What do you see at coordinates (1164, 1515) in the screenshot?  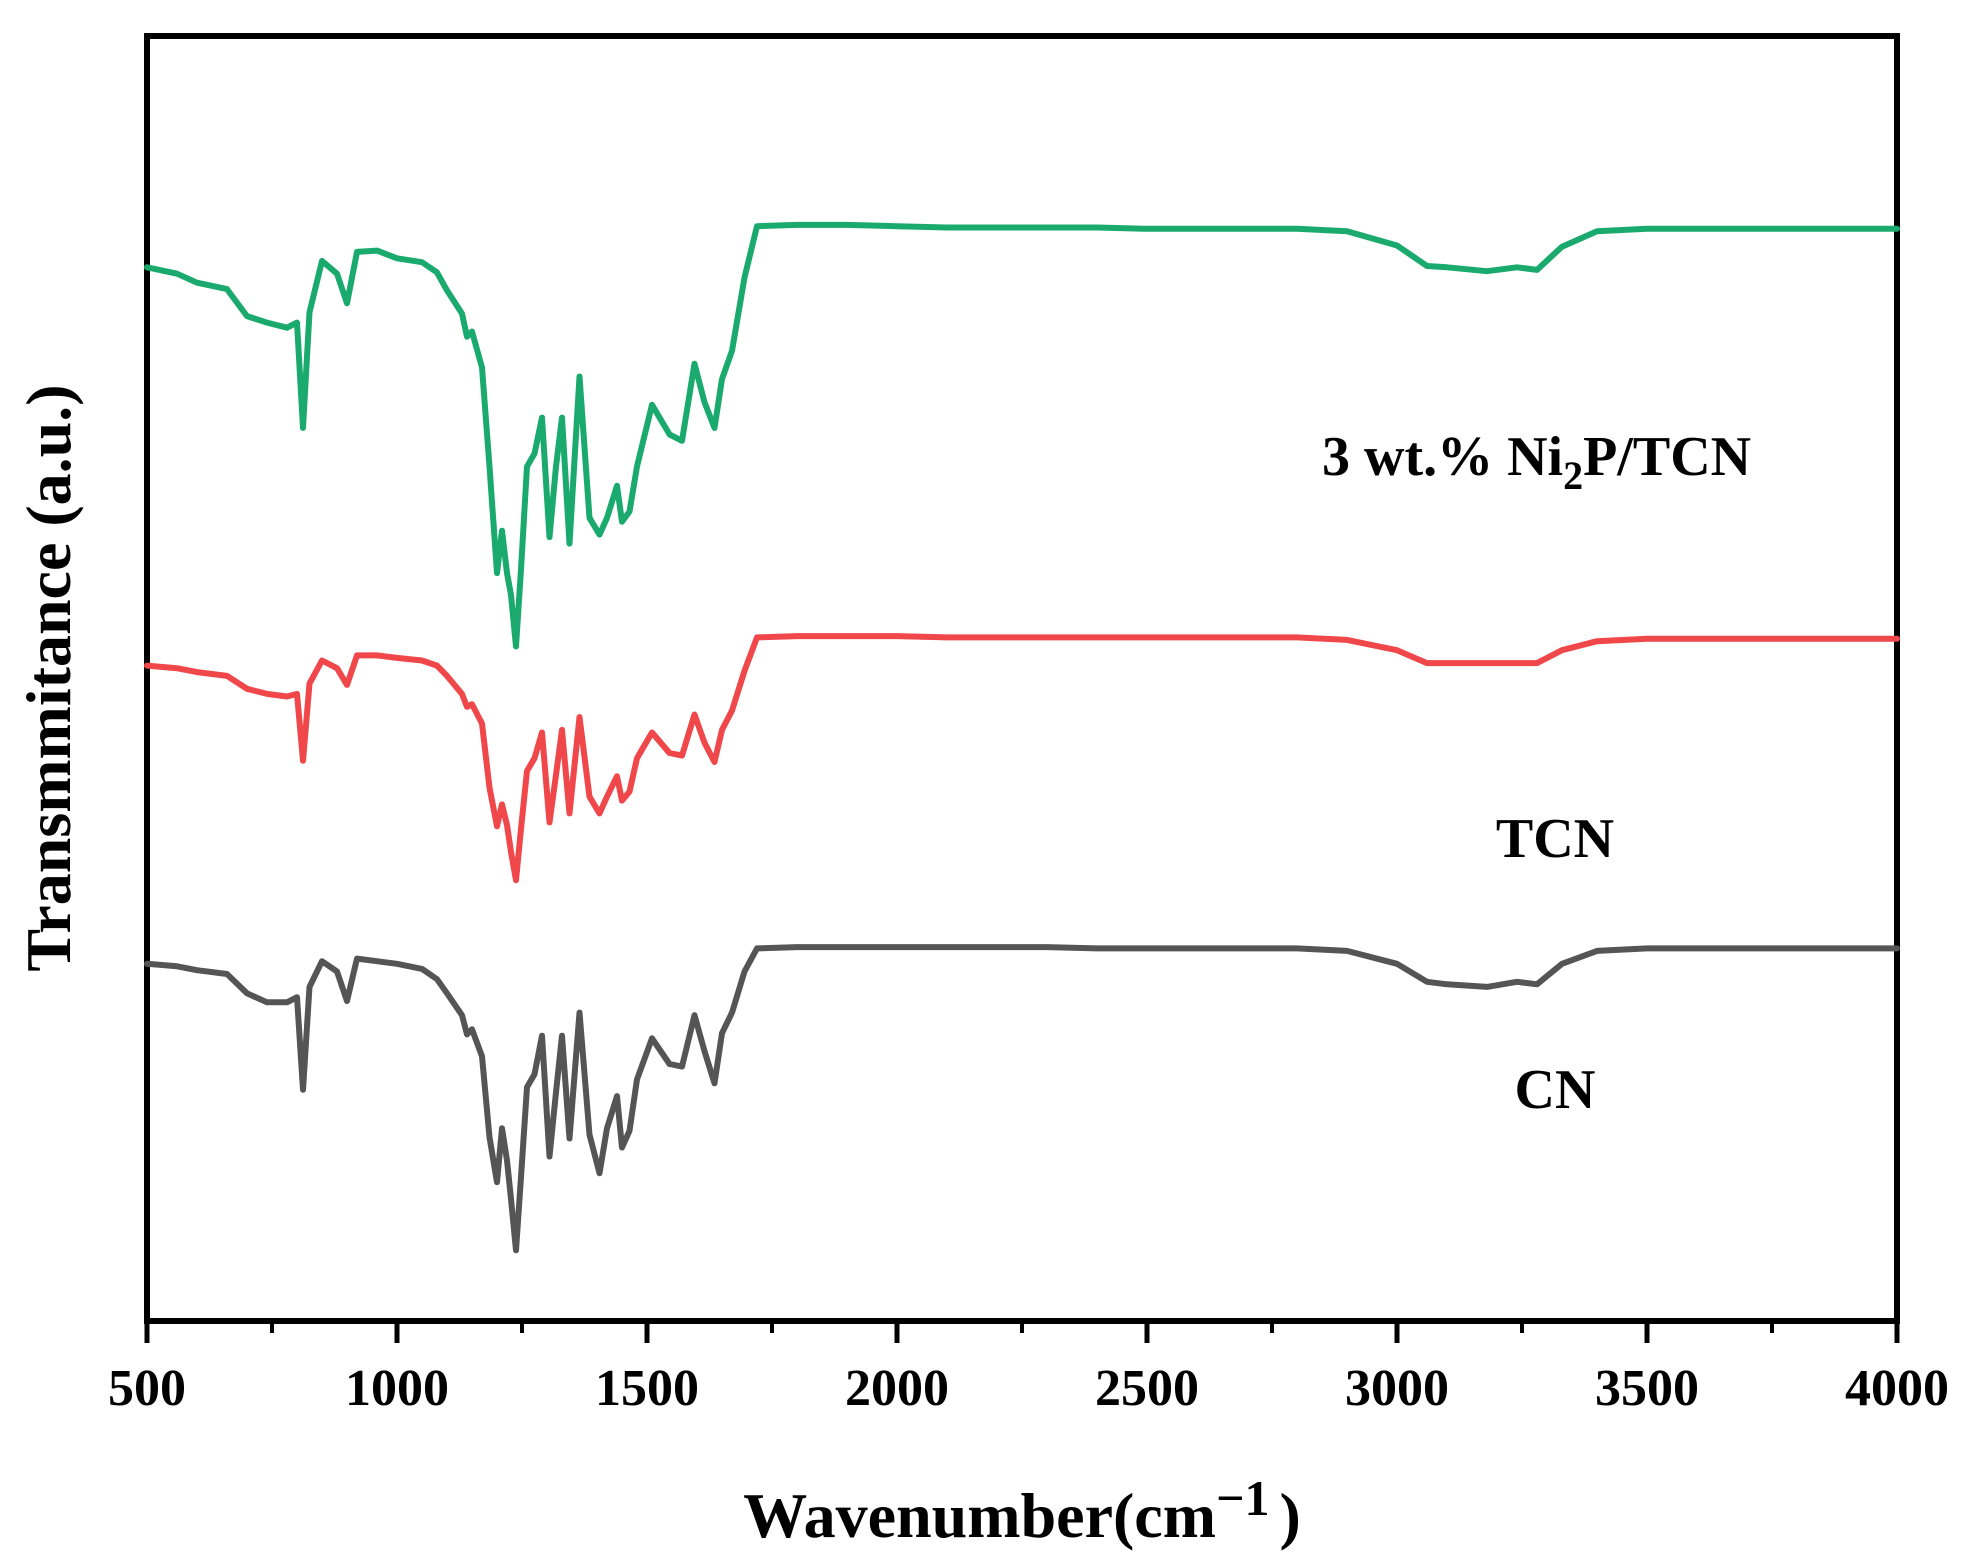 I see `x-axis-unit-open: (cm` at bounding box center [1164, 1515].